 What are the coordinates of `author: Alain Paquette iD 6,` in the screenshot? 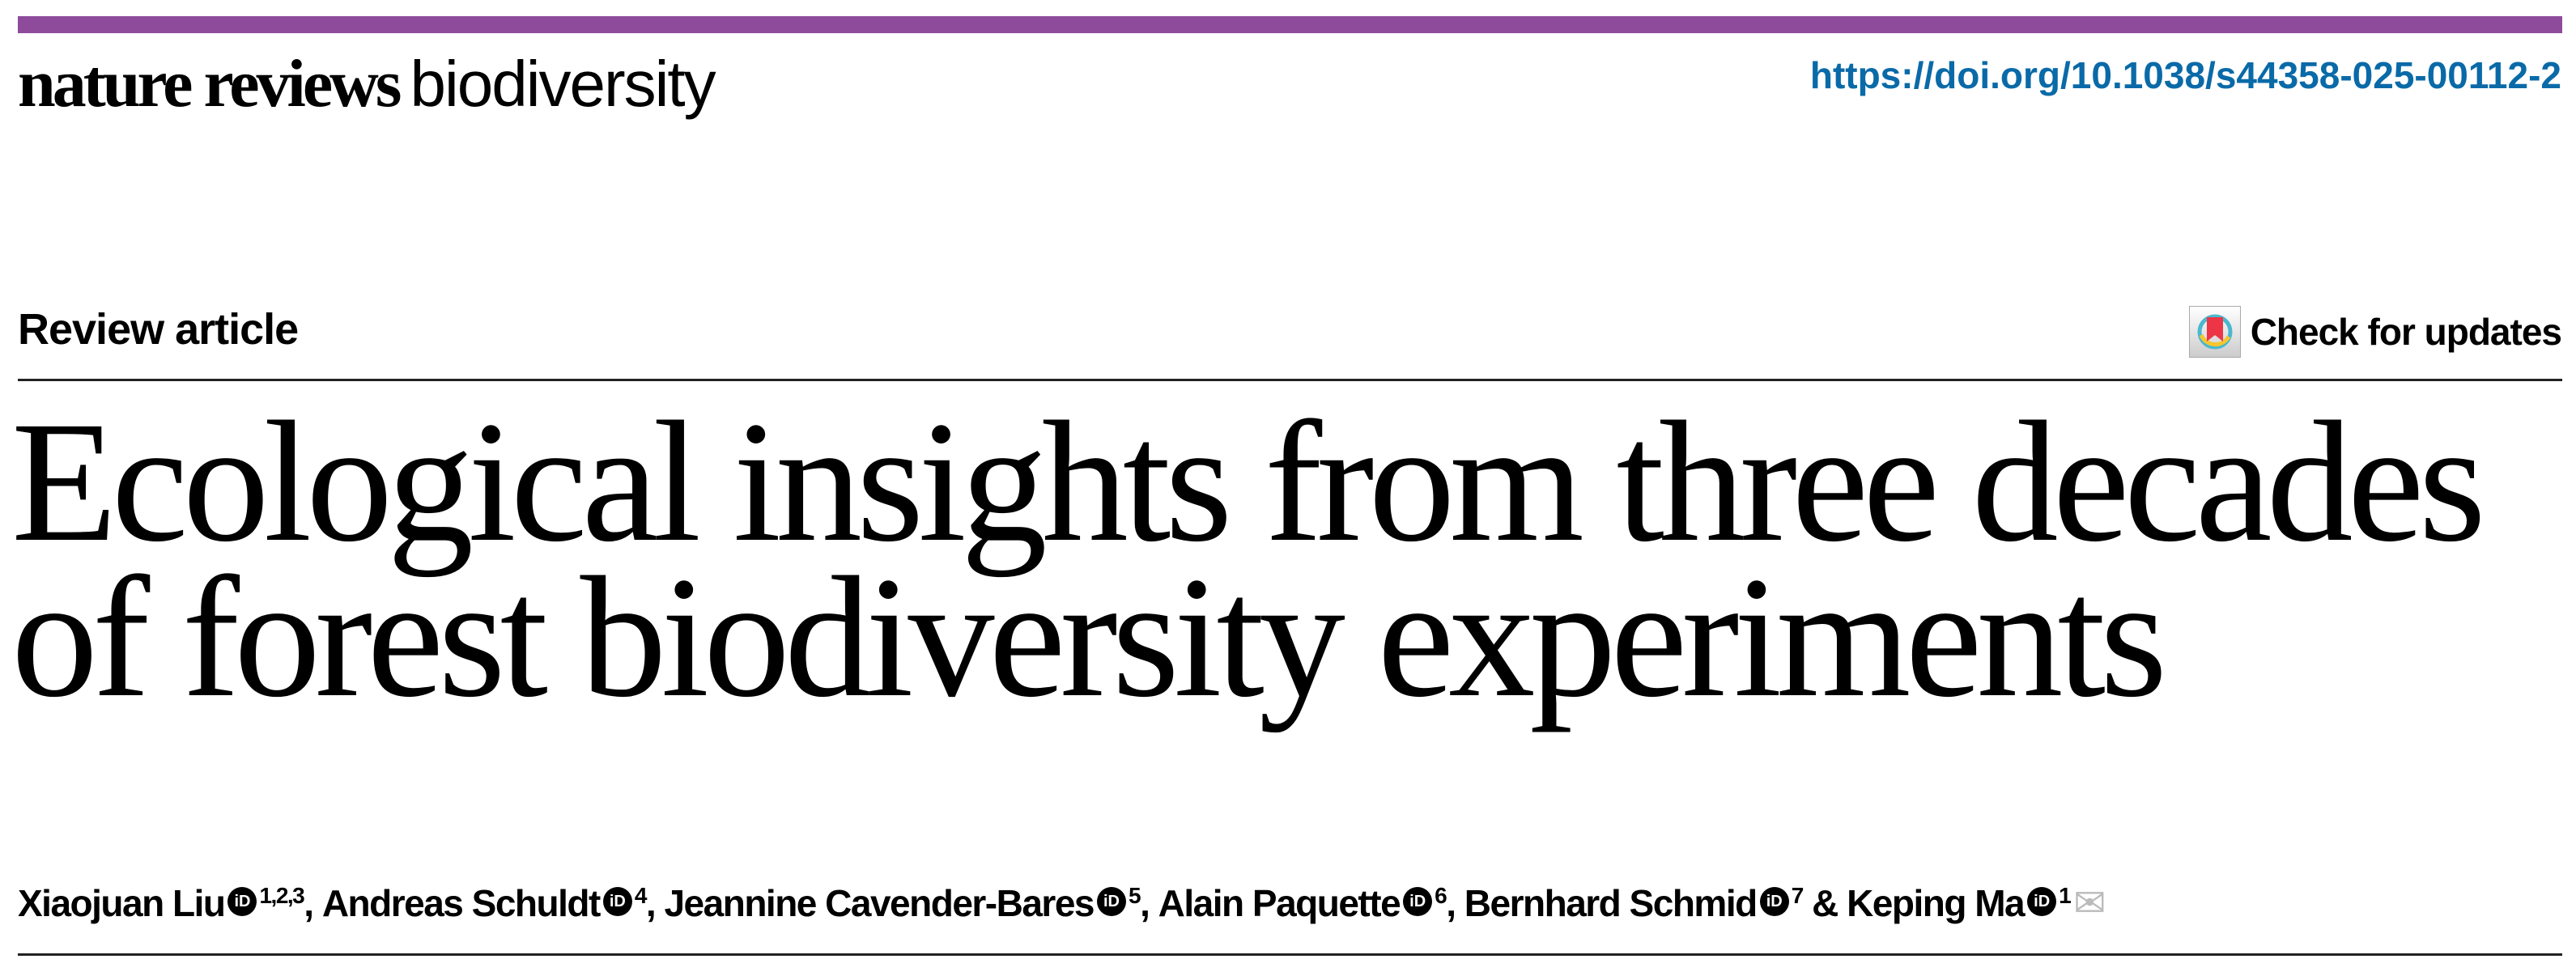 It's located at (1311, 903).